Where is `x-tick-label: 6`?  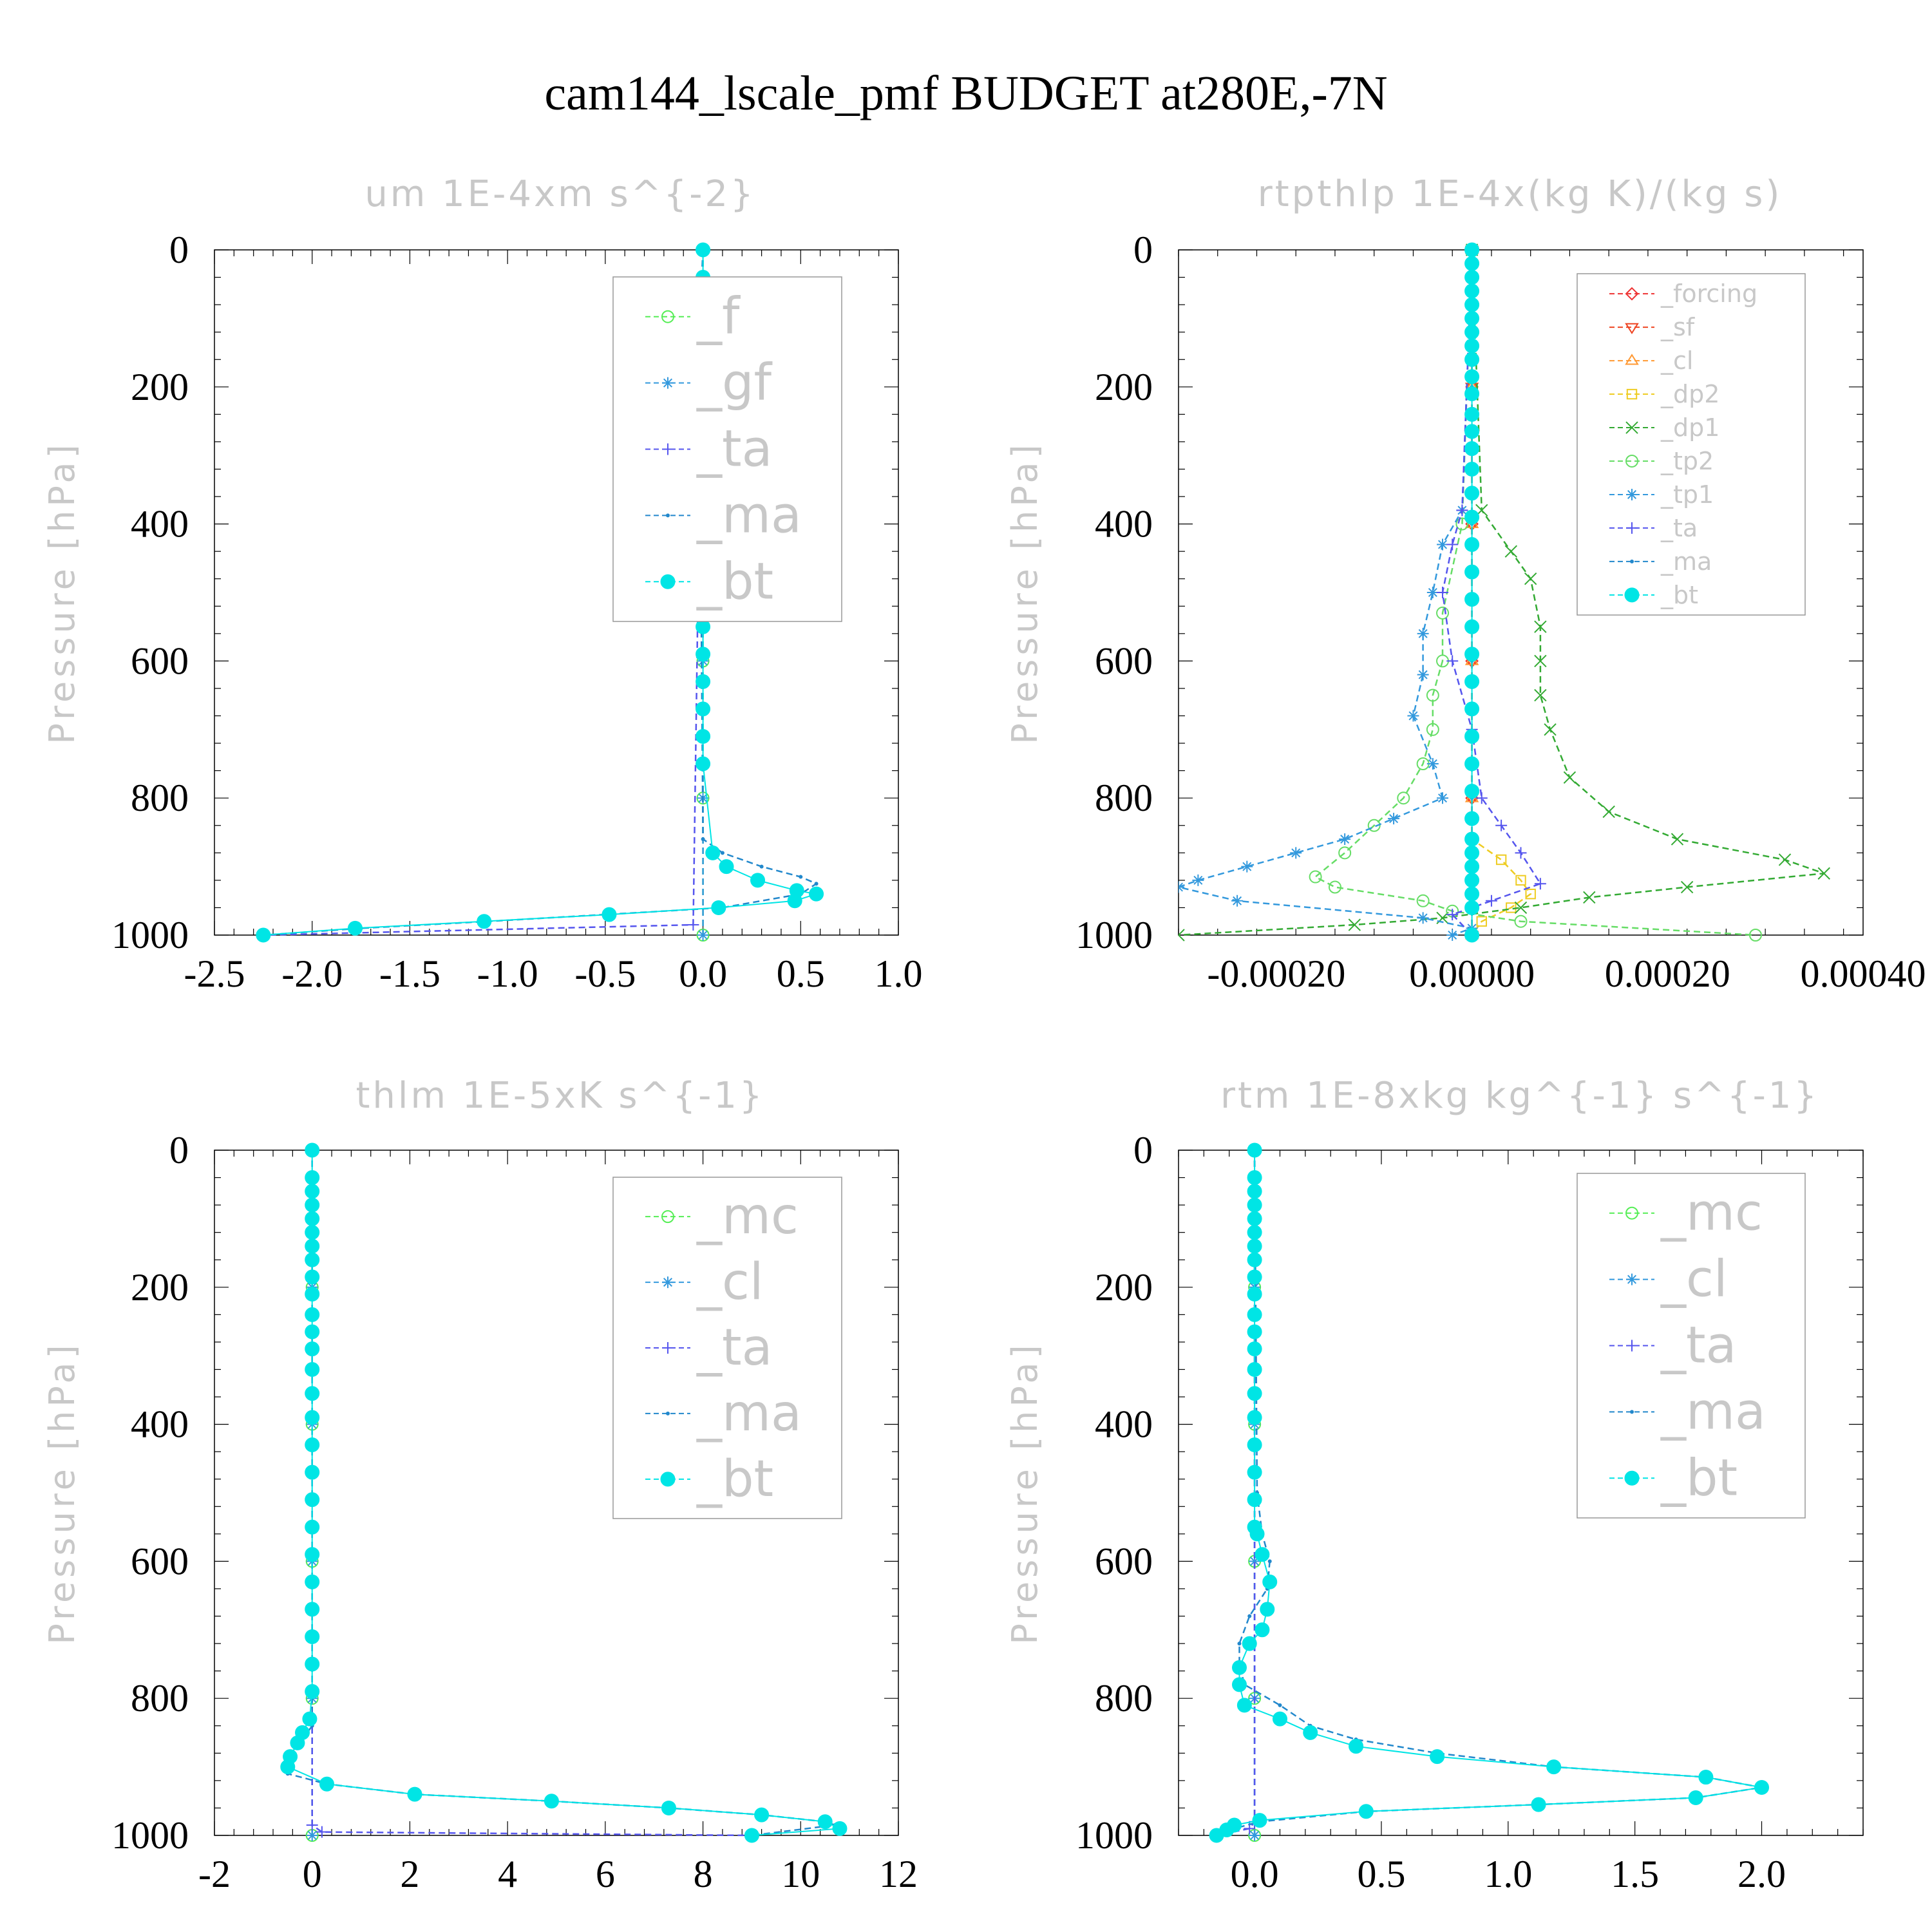
x-tick-label: 6 is located at coordinates (605, 1874).